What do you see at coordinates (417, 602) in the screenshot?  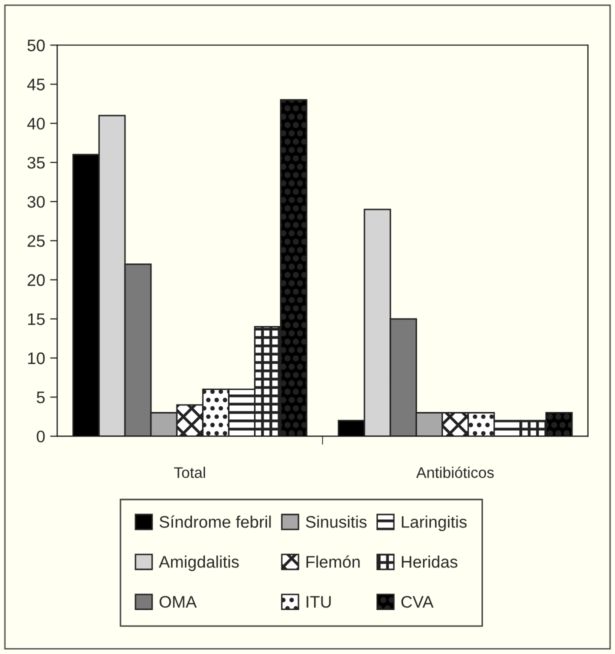 I see `legend-label: CVA` at bounding box center [417, 602].